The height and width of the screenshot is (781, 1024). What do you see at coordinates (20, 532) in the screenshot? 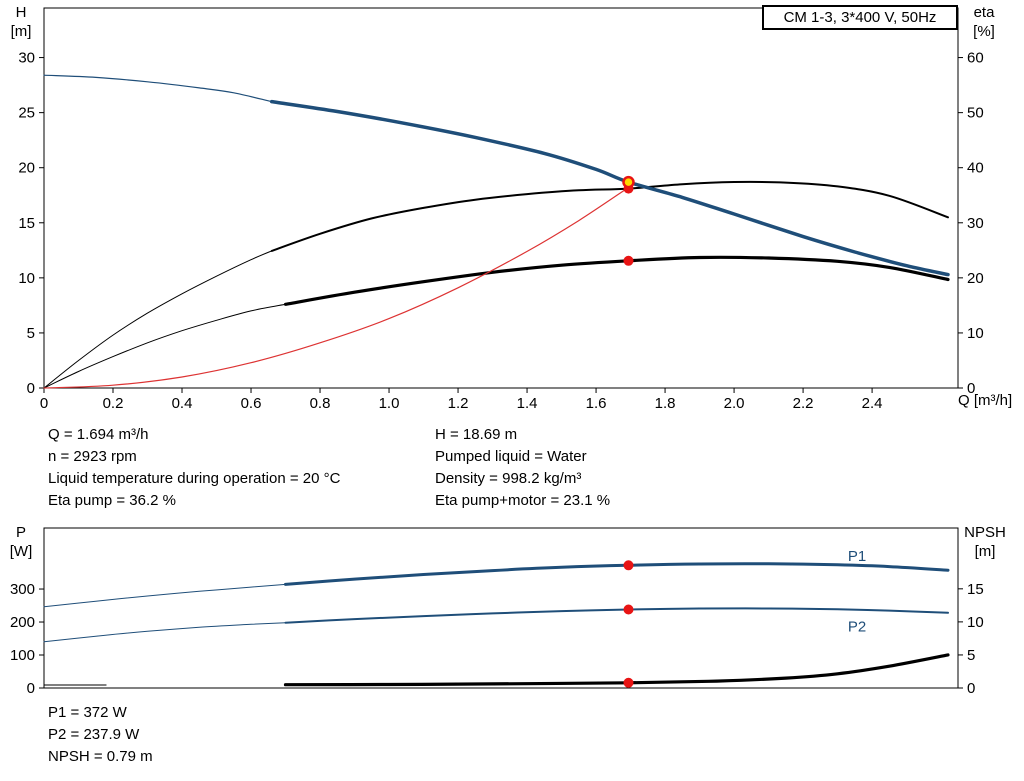
I see `p-axis-quantity: P` at bounding box center [20, 532].